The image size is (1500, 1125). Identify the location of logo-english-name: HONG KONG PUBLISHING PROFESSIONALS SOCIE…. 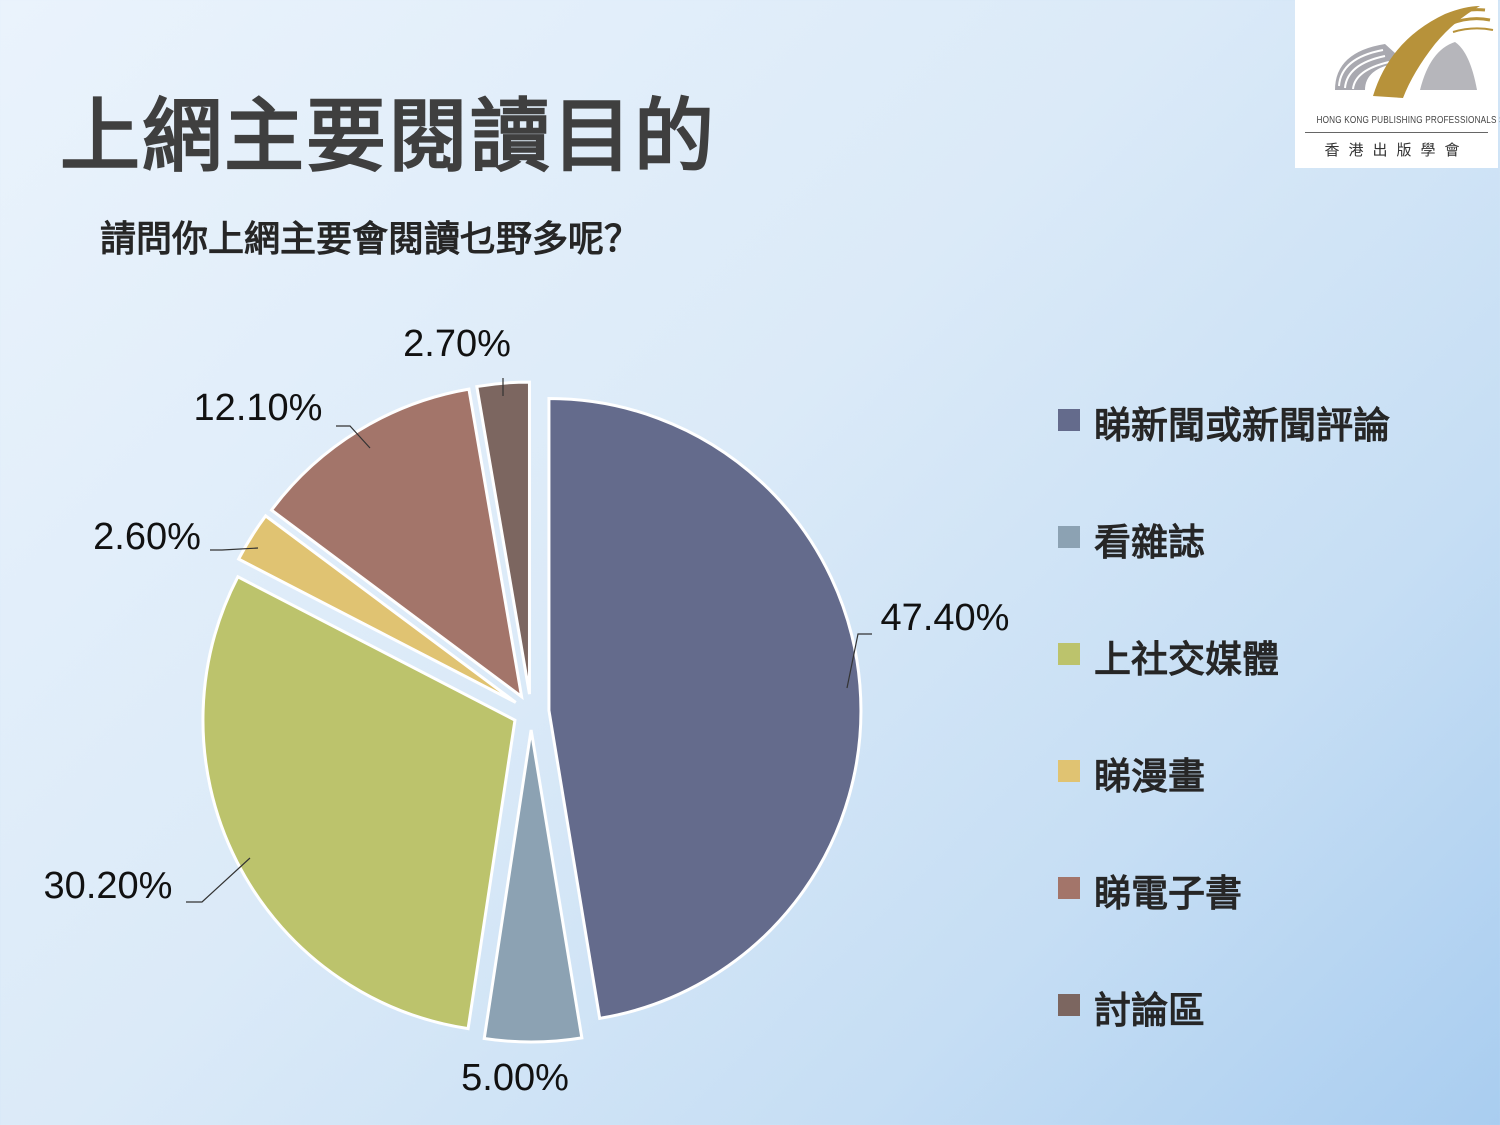
(1408, 120).